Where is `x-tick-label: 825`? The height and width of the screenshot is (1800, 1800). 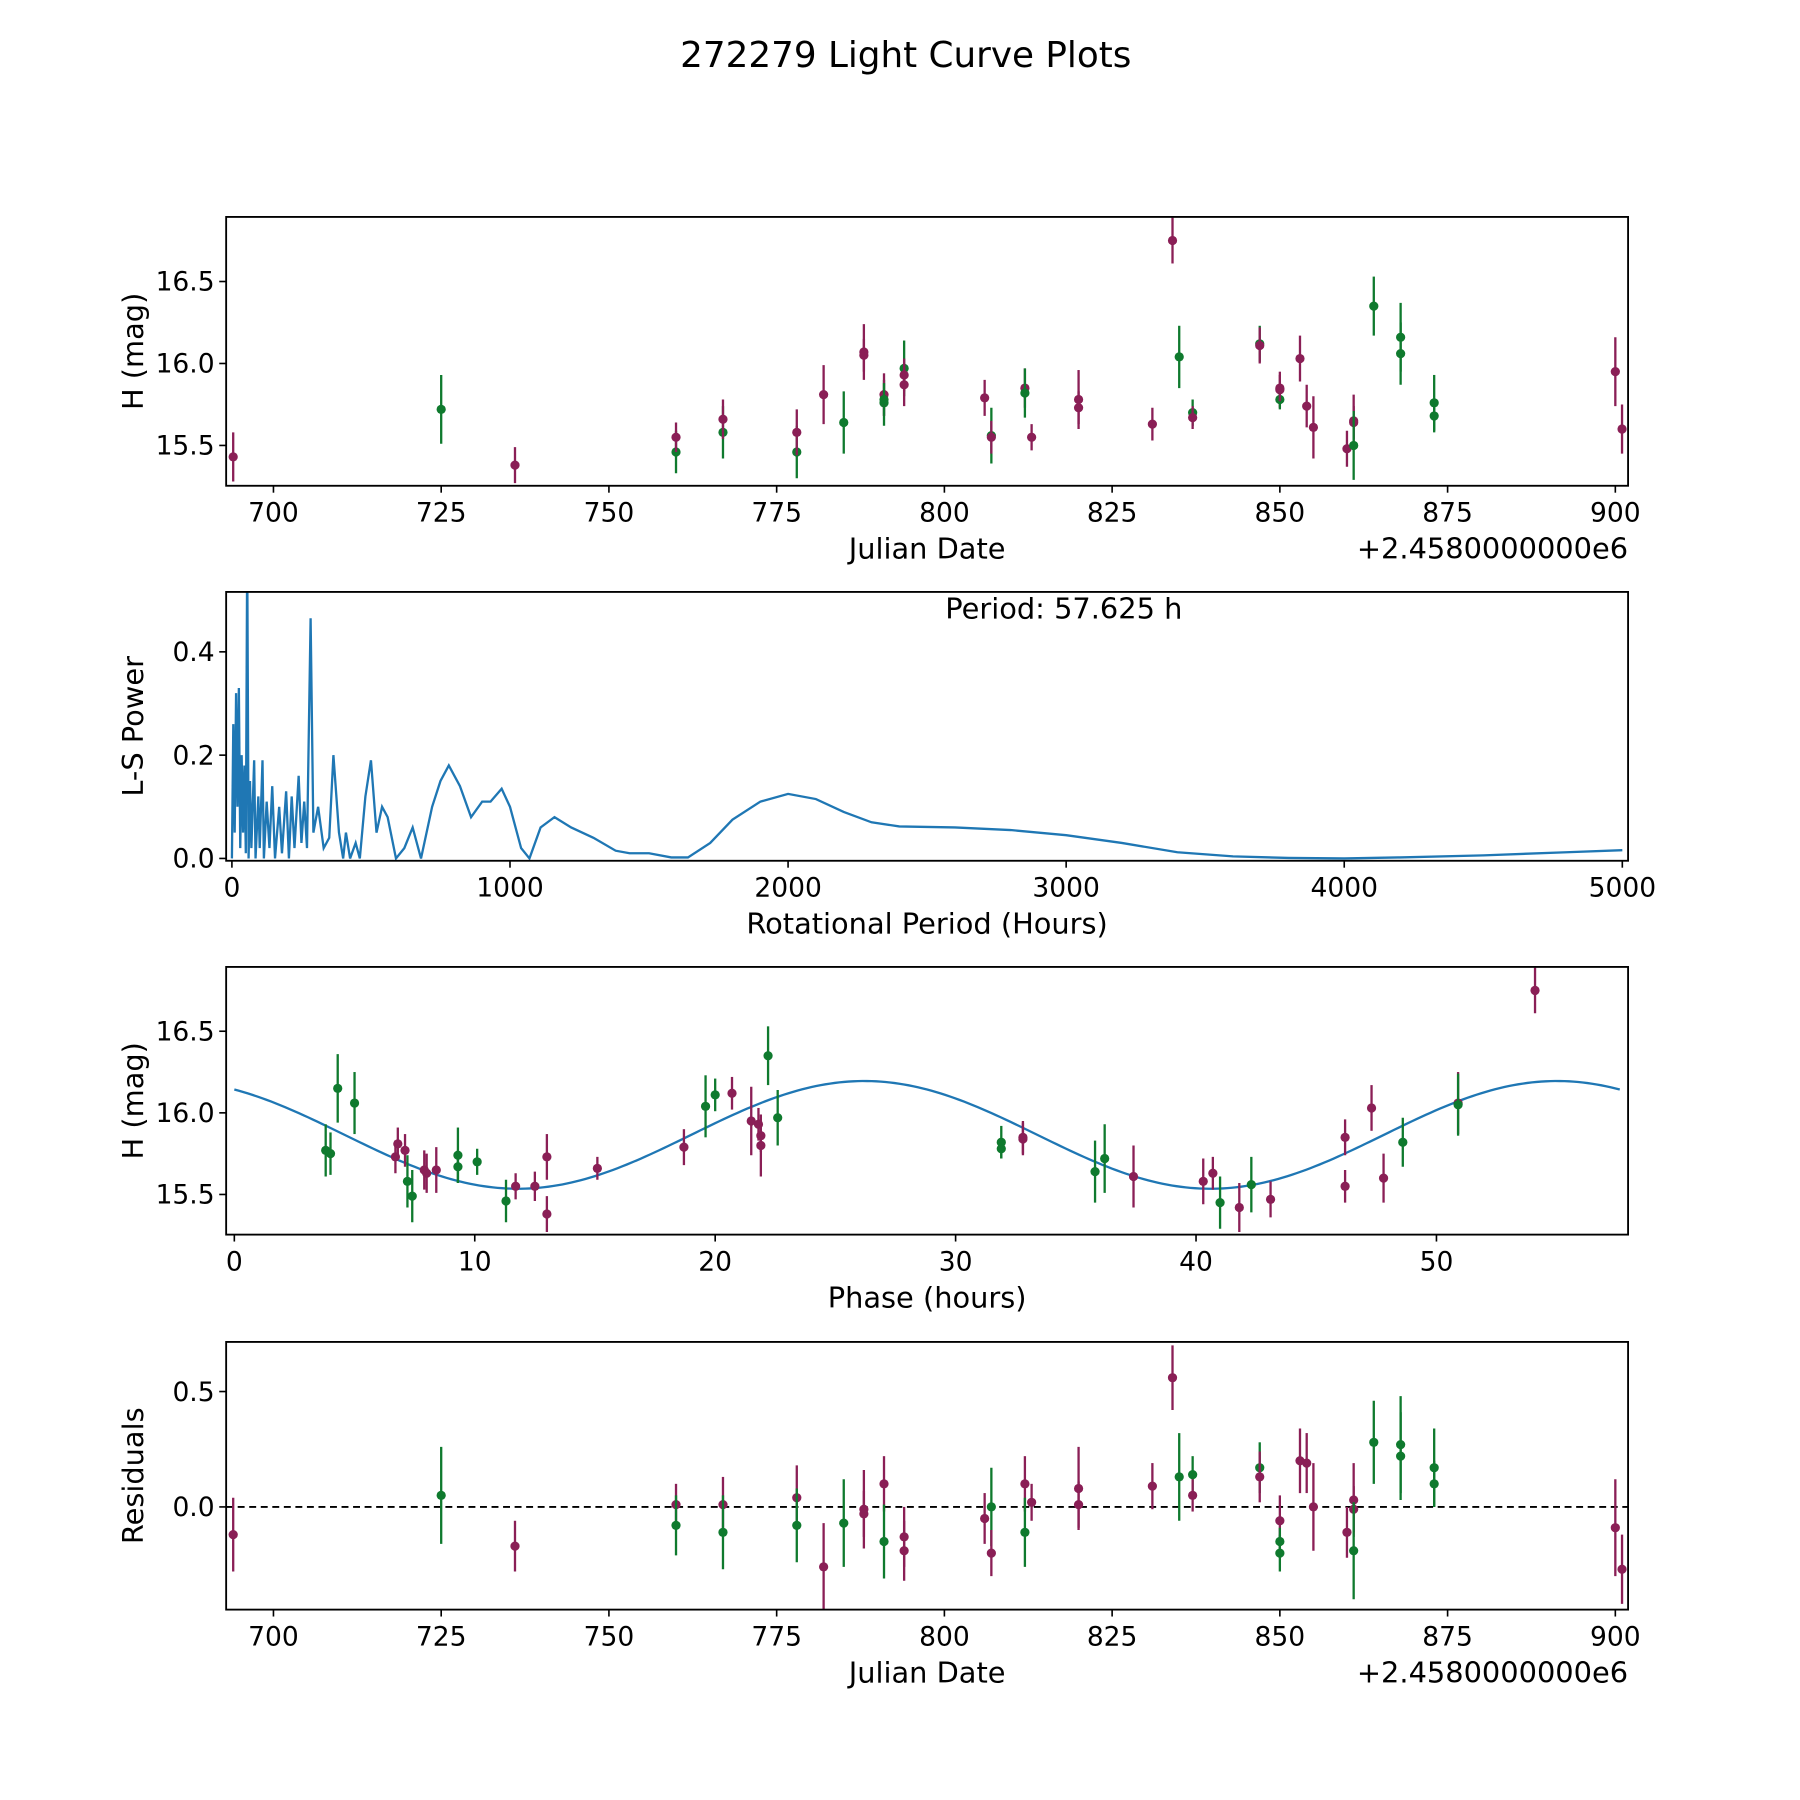 x-tick-label: 825 is located at coordinates (1112, 1636).